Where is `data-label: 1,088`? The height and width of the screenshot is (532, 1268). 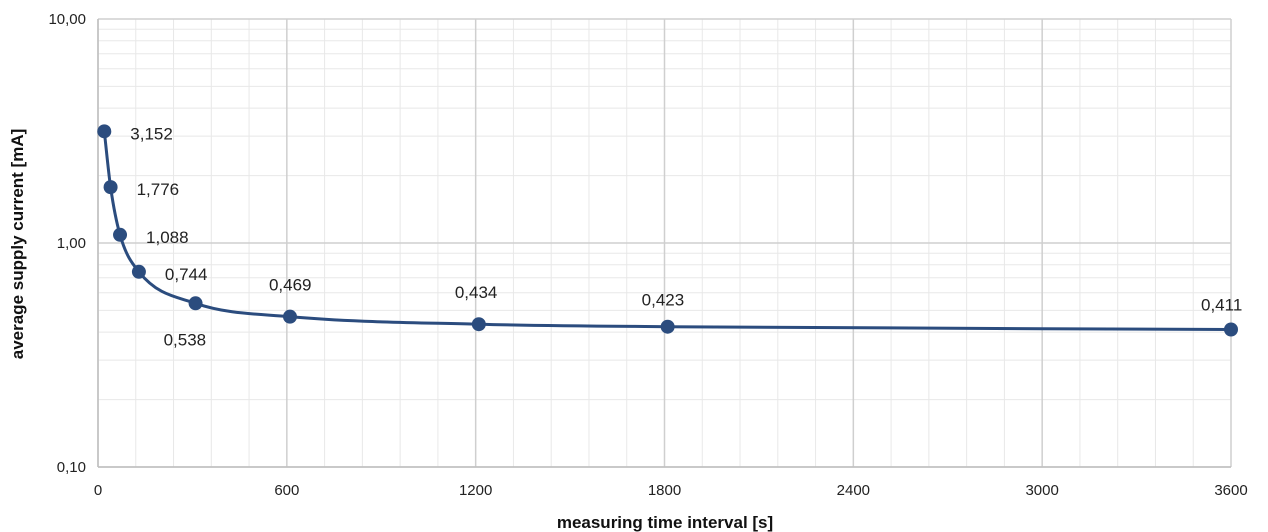
data-label: 1,088 is located at coordinates (167, 237).